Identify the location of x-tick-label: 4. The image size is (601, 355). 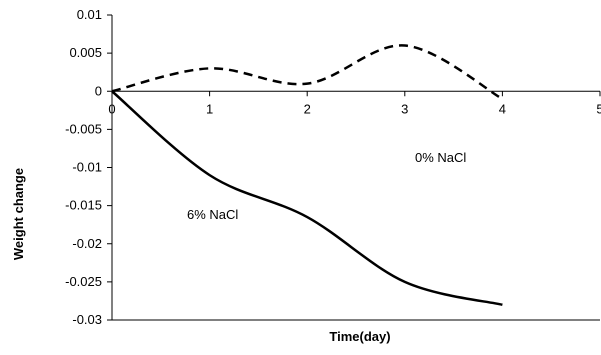
(502, 108).